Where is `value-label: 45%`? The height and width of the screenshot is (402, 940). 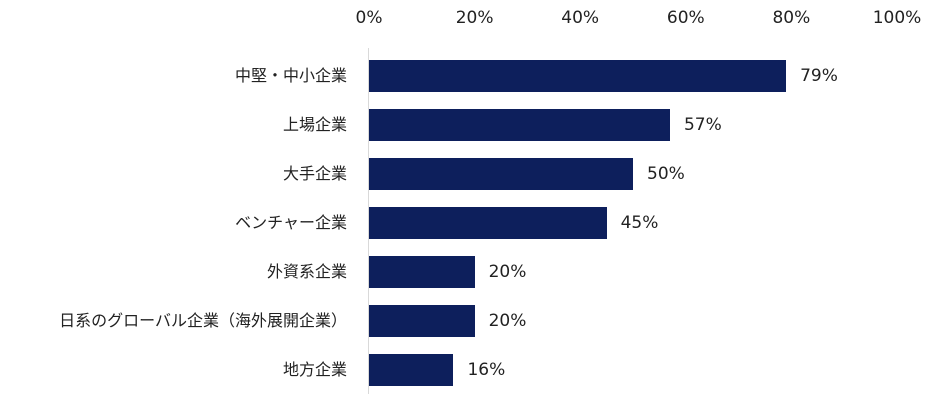 value-label: 45% is located at coordinates (639, 223).